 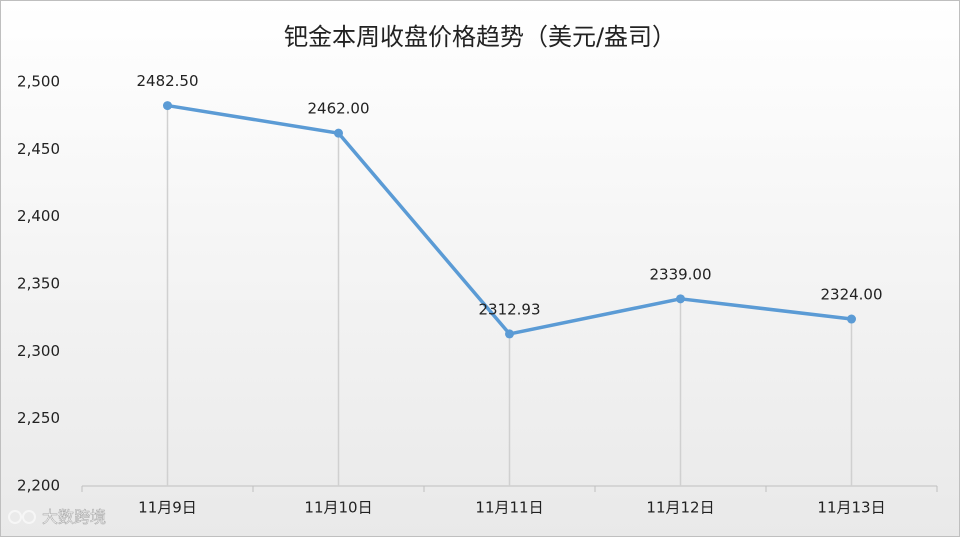 I want to click on value-label: 2324.00, so click(x=851, y=295).